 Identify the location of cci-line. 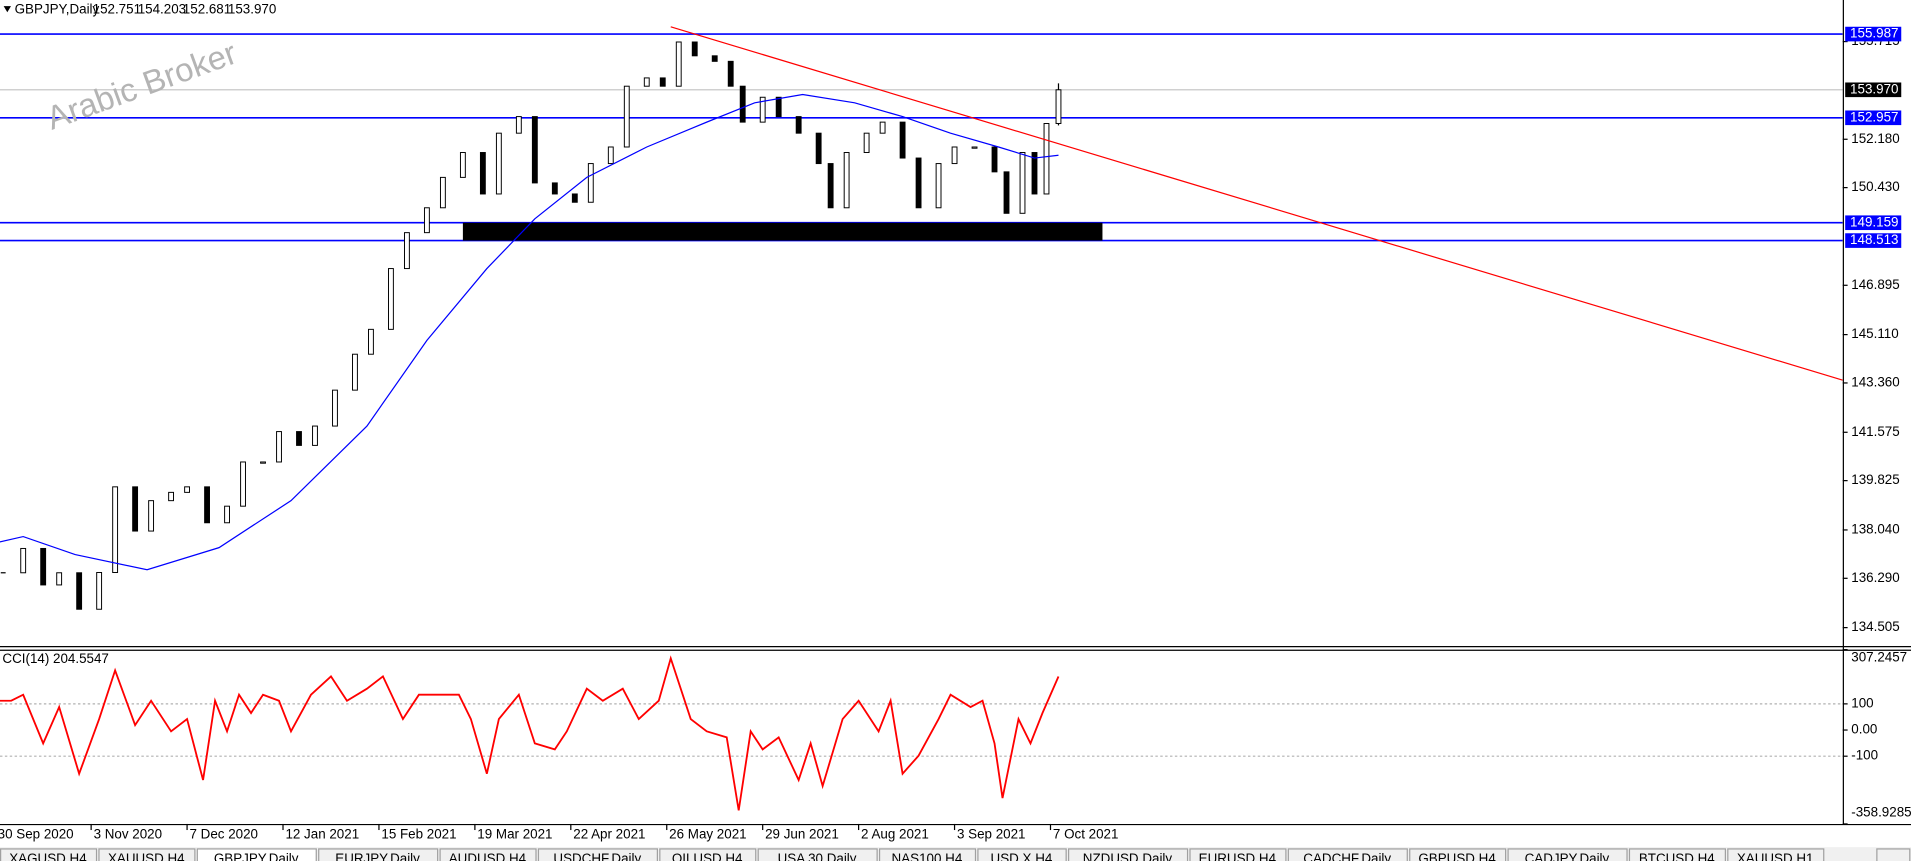
(530, 733).